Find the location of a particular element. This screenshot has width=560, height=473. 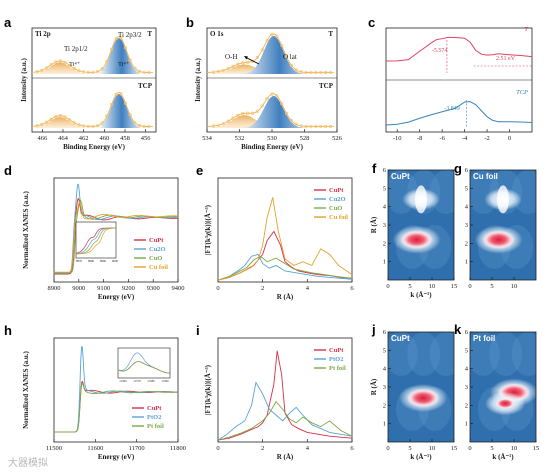

panel-h-xtick-label: 11800 is located at coordinates (178, 448).